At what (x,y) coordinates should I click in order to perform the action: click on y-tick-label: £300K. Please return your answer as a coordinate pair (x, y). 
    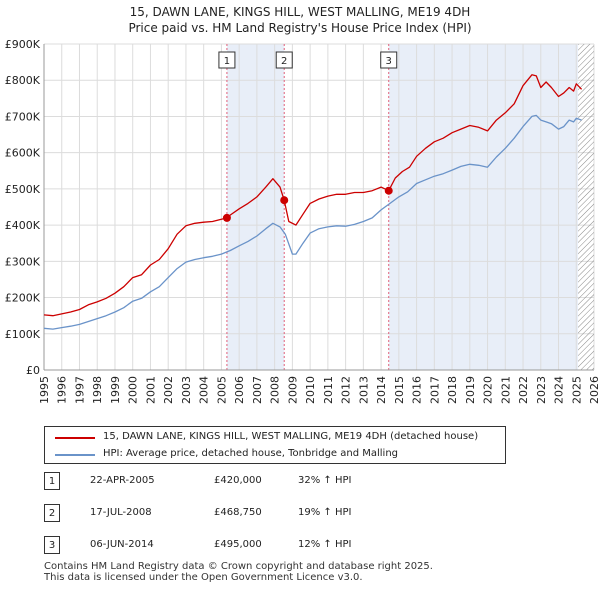
    Looking at the image, I should click on (23, 261).